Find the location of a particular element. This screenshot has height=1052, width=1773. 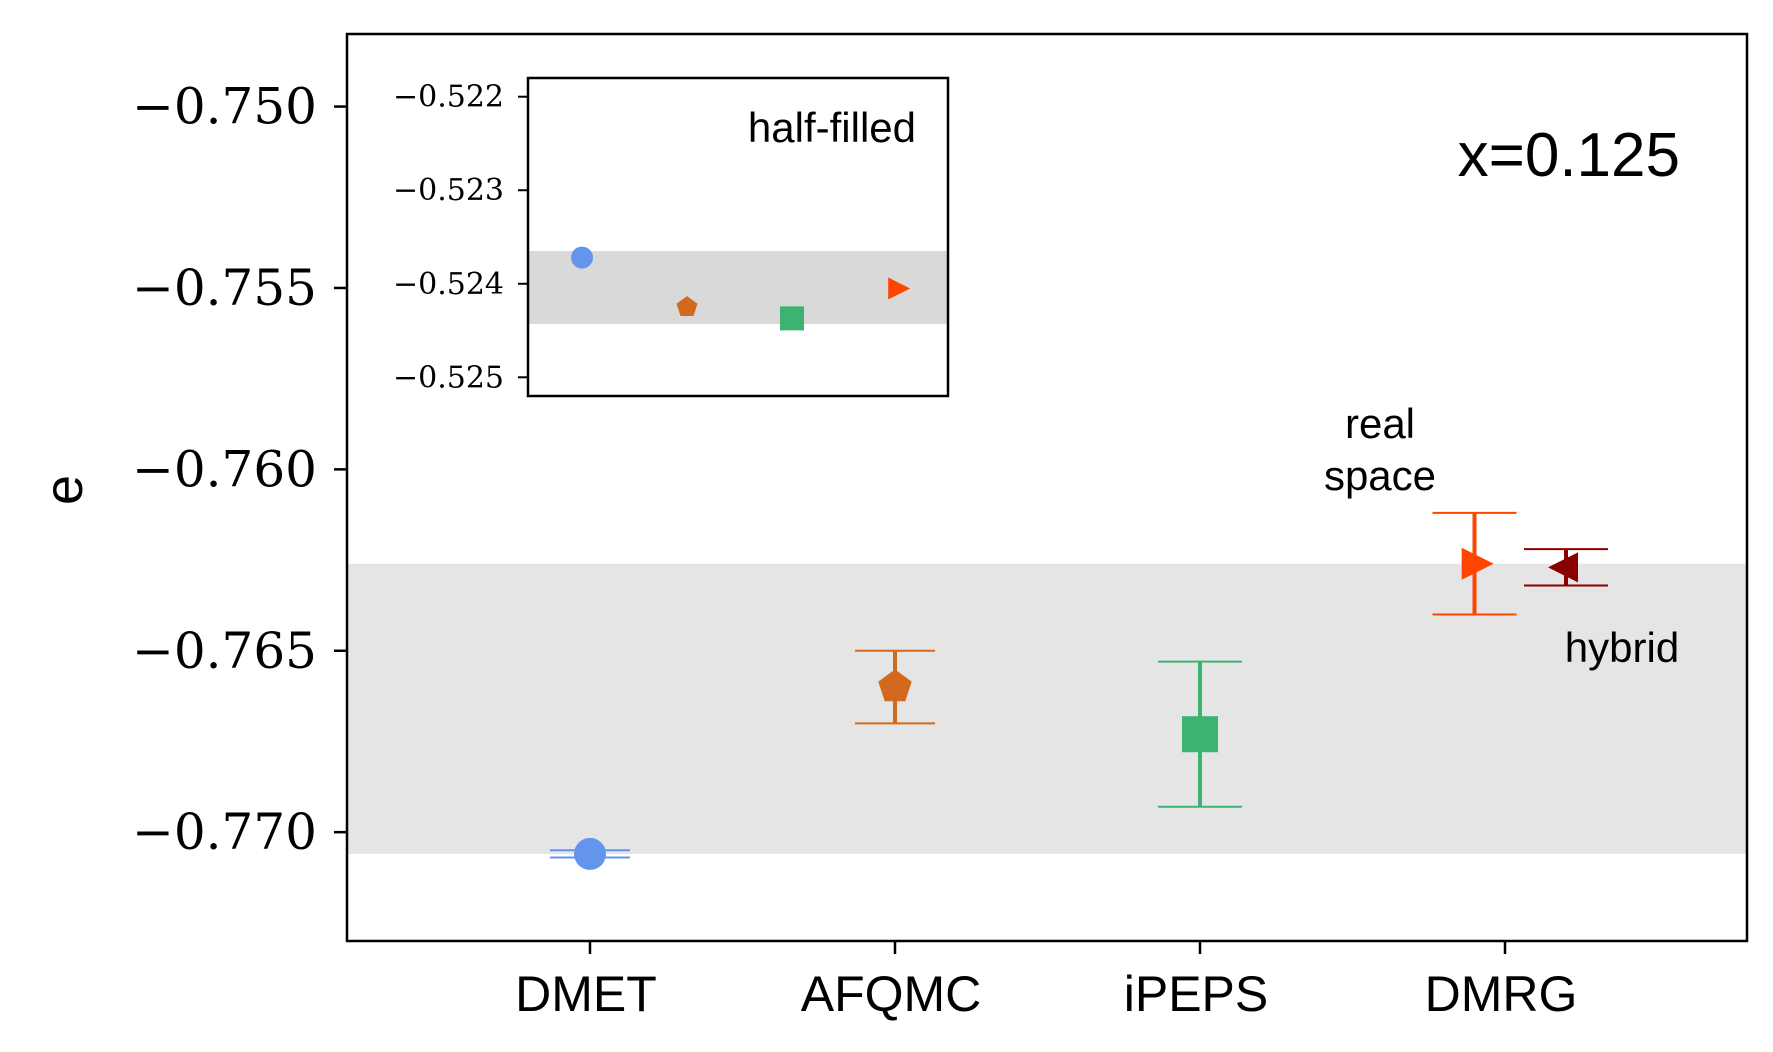

data-point-afqmc is located at coordinates (895, 687).